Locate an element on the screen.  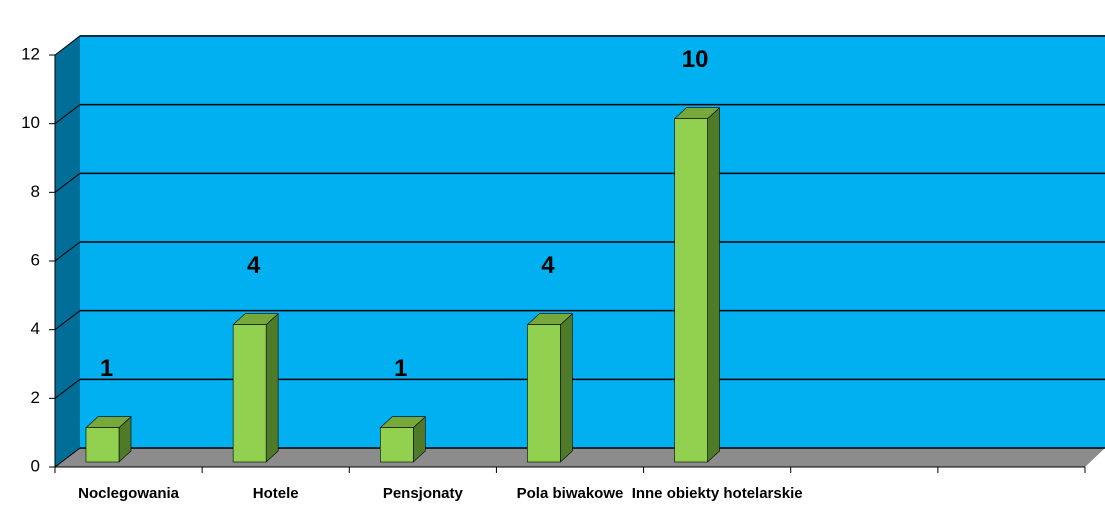
x-tick-label: Hotele is located at coordinates (276, 493).